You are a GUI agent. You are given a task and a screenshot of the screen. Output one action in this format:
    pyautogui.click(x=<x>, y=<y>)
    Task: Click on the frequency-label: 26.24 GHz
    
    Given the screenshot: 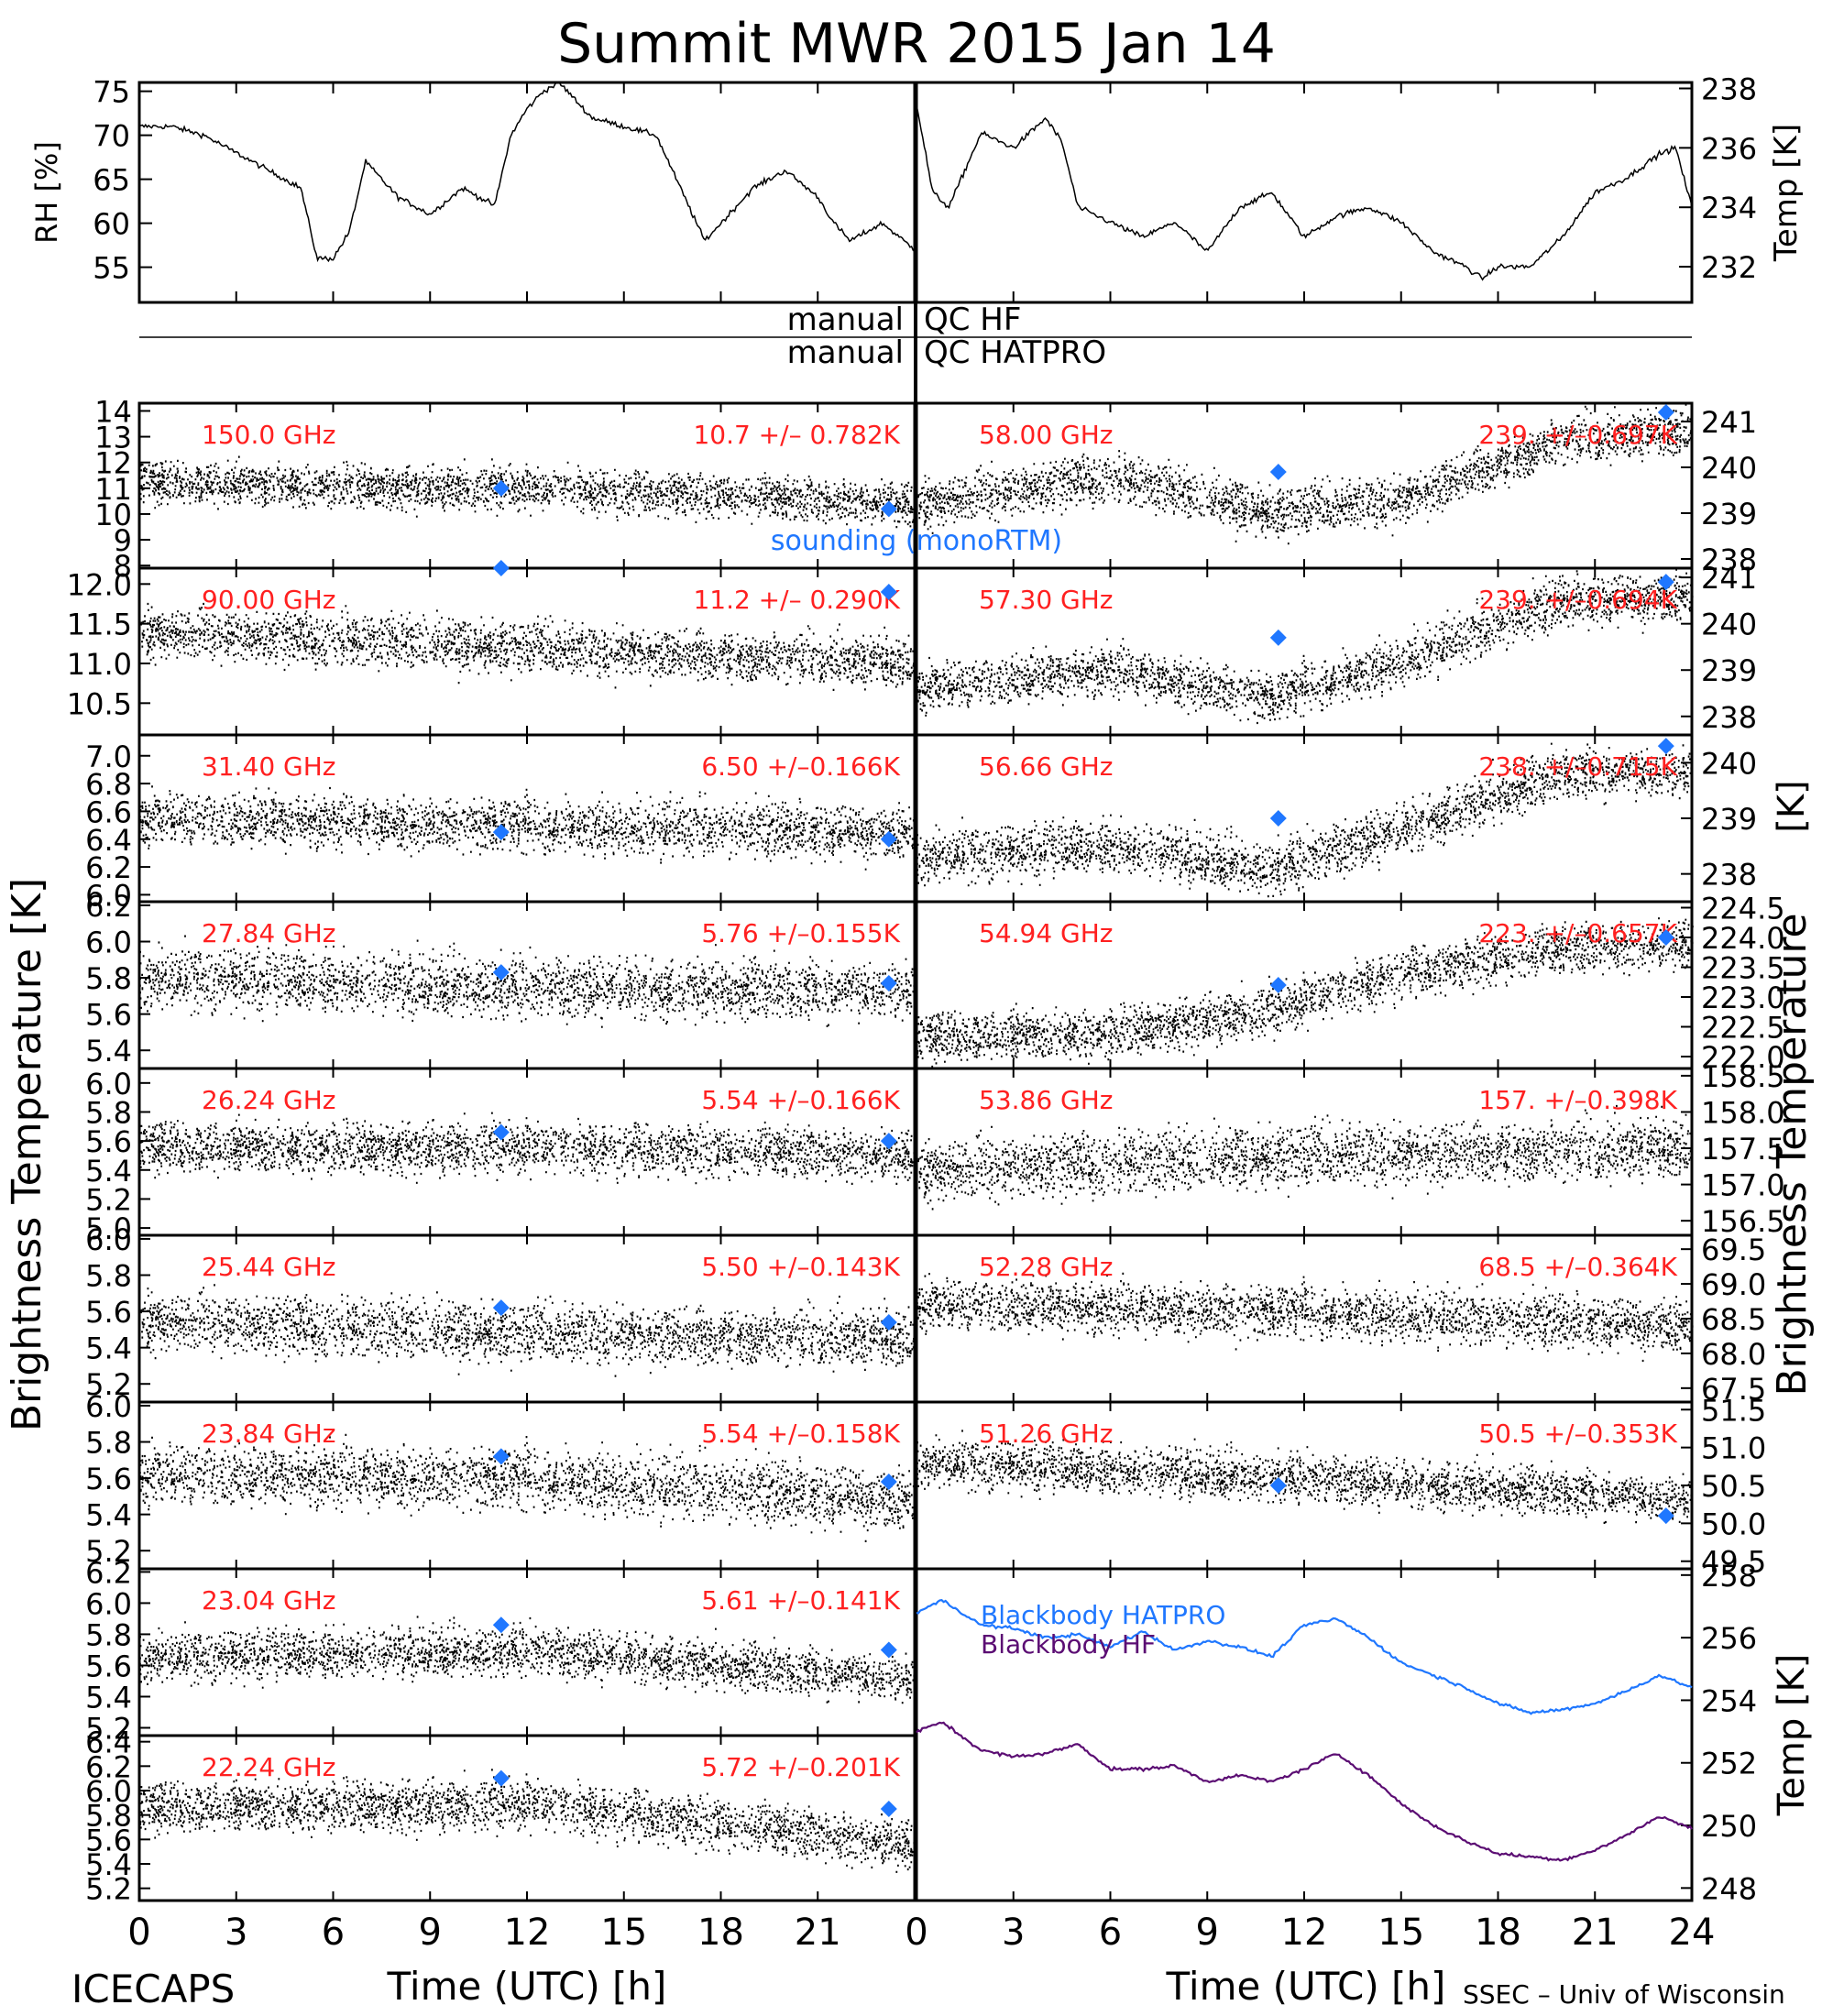 What is the action you would take?
    pyautogui.click(x=269, y=1100)
    